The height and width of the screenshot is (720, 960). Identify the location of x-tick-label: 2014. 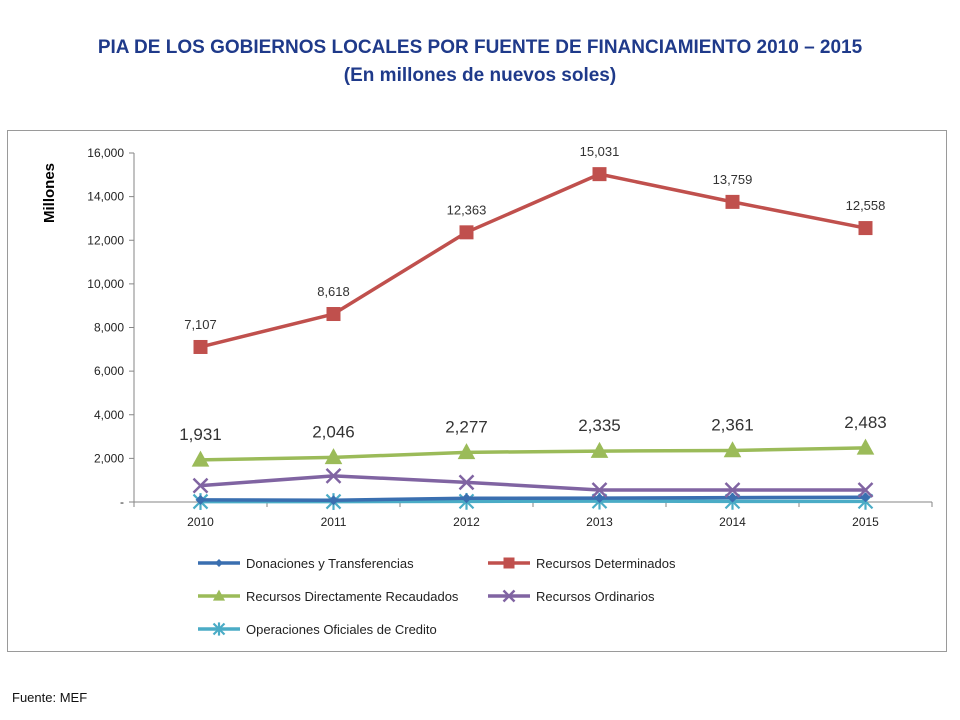
(732, 522).